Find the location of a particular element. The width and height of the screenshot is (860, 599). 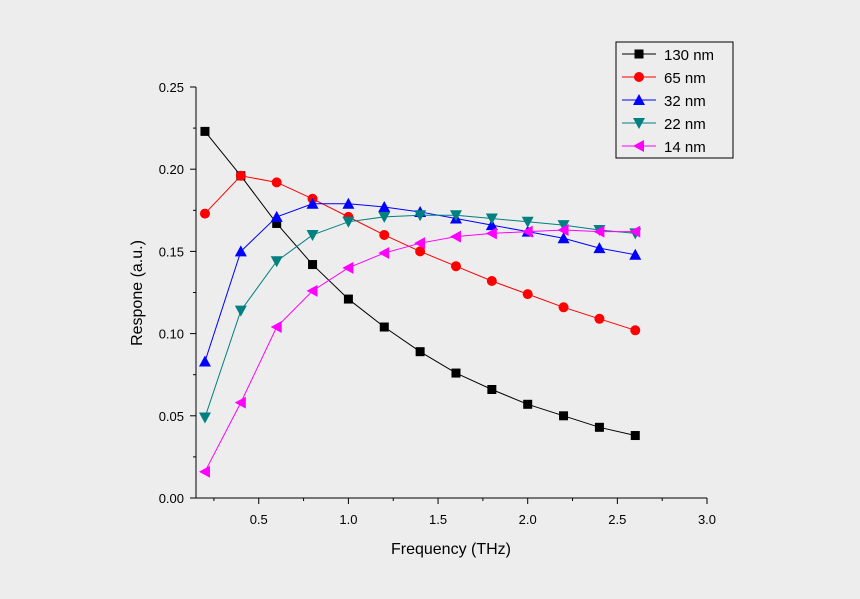

series-line is located at coordinates (420, 282).